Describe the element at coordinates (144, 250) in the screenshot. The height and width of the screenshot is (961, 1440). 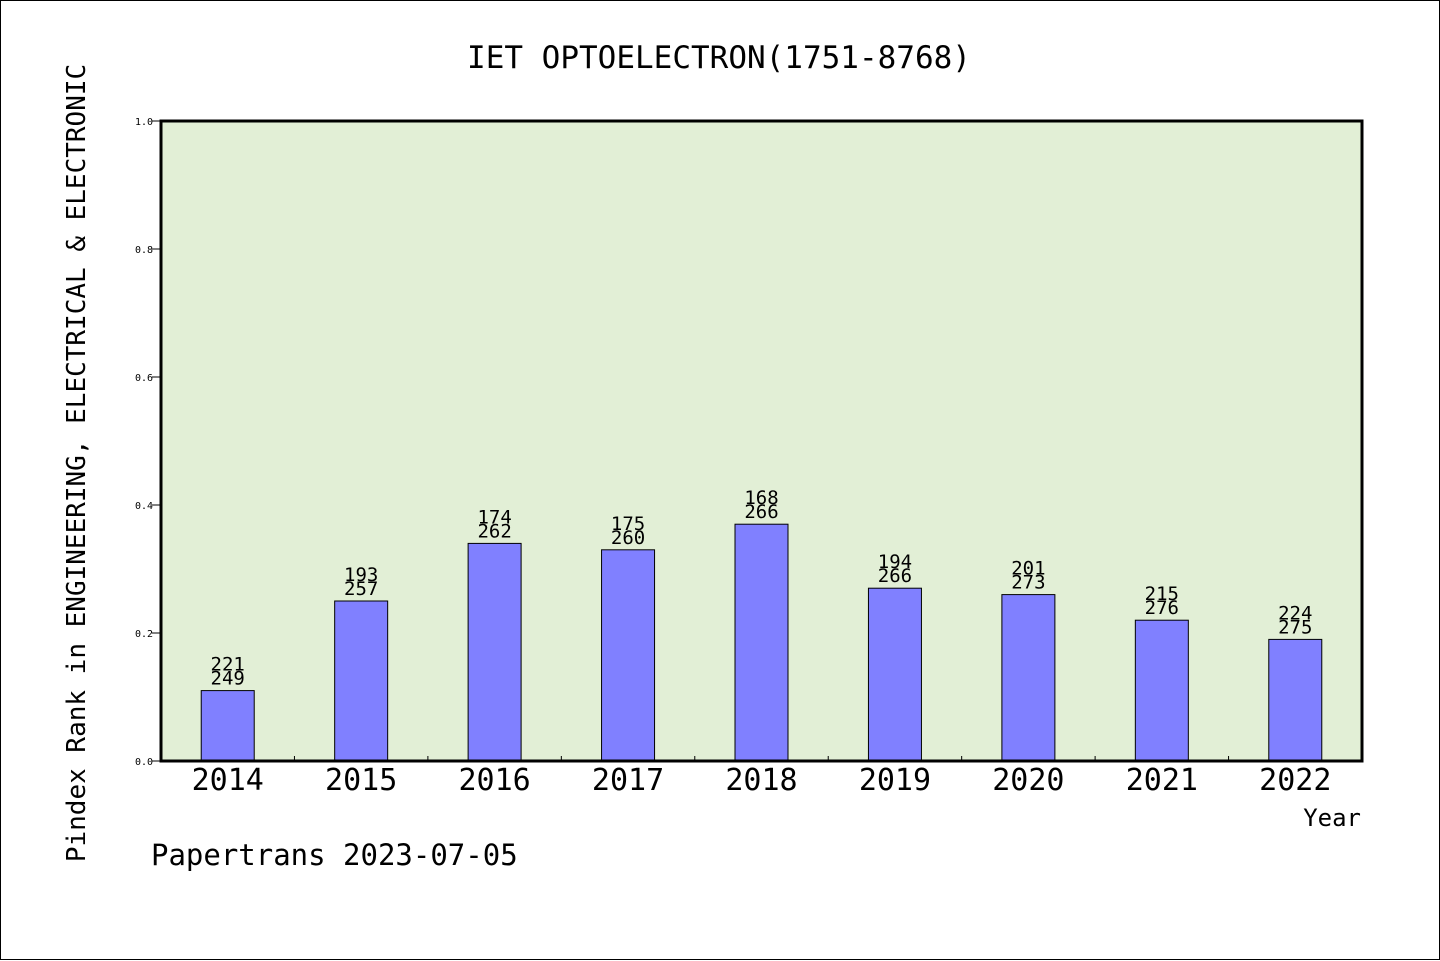
I see `y-tick-label: 0.8` at that location.